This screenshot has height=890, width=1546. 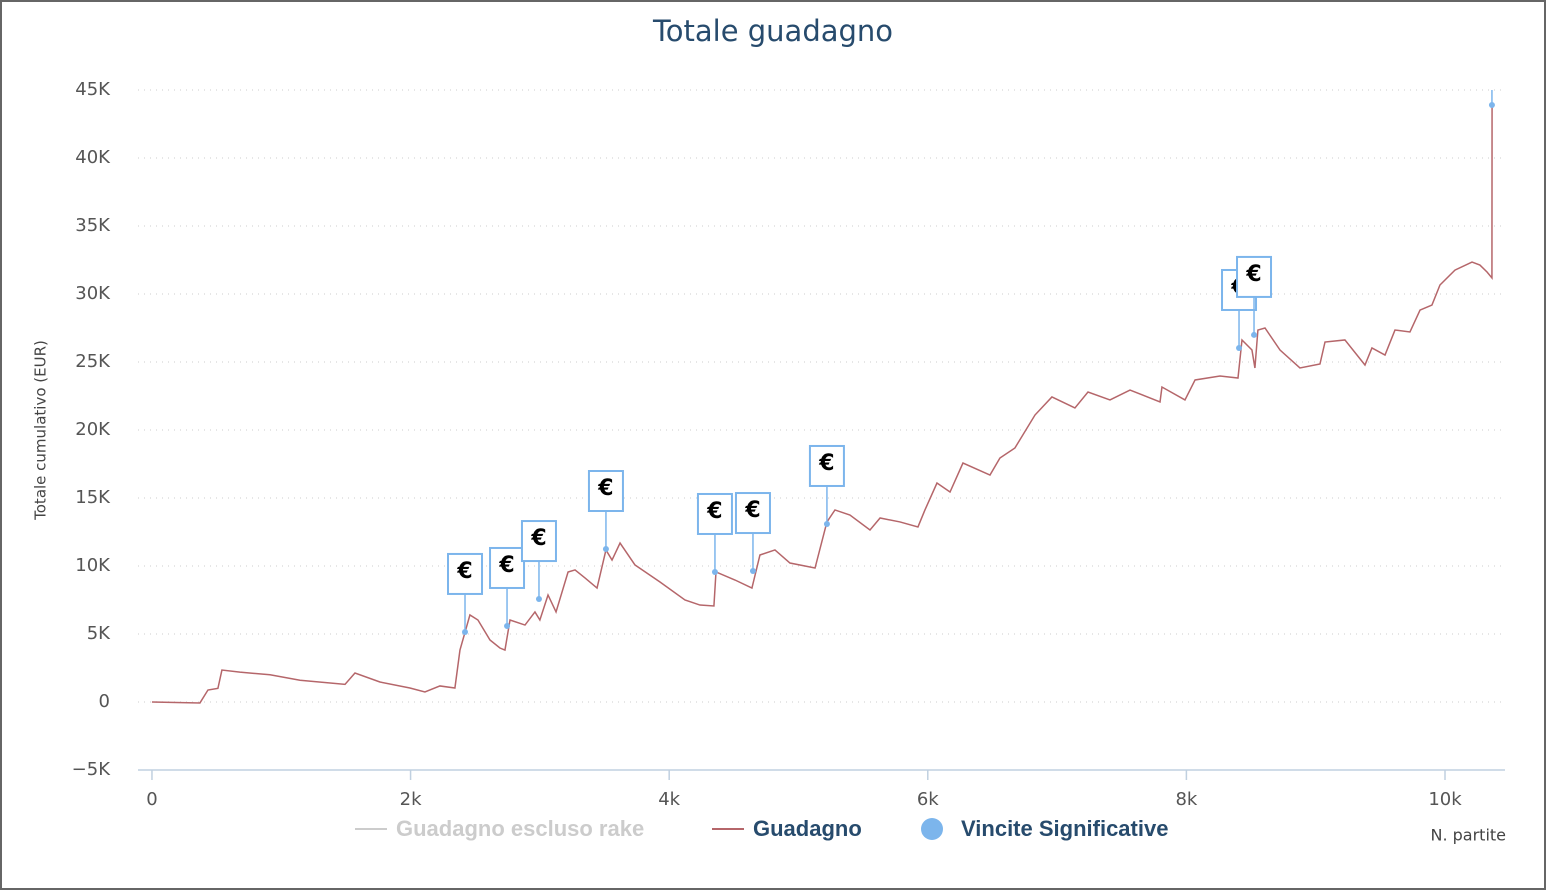 I want to click on y-tick-label: 20K, so click(x=93, y=429).